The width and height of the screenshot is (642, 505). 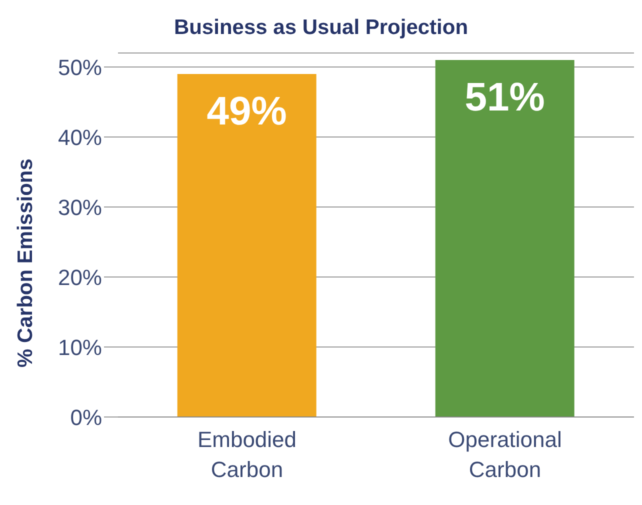 What do you see at coordinates (80, 137) in the screenshot?
I see `y-tick-label: 40%` at bounding box center [80, 137].